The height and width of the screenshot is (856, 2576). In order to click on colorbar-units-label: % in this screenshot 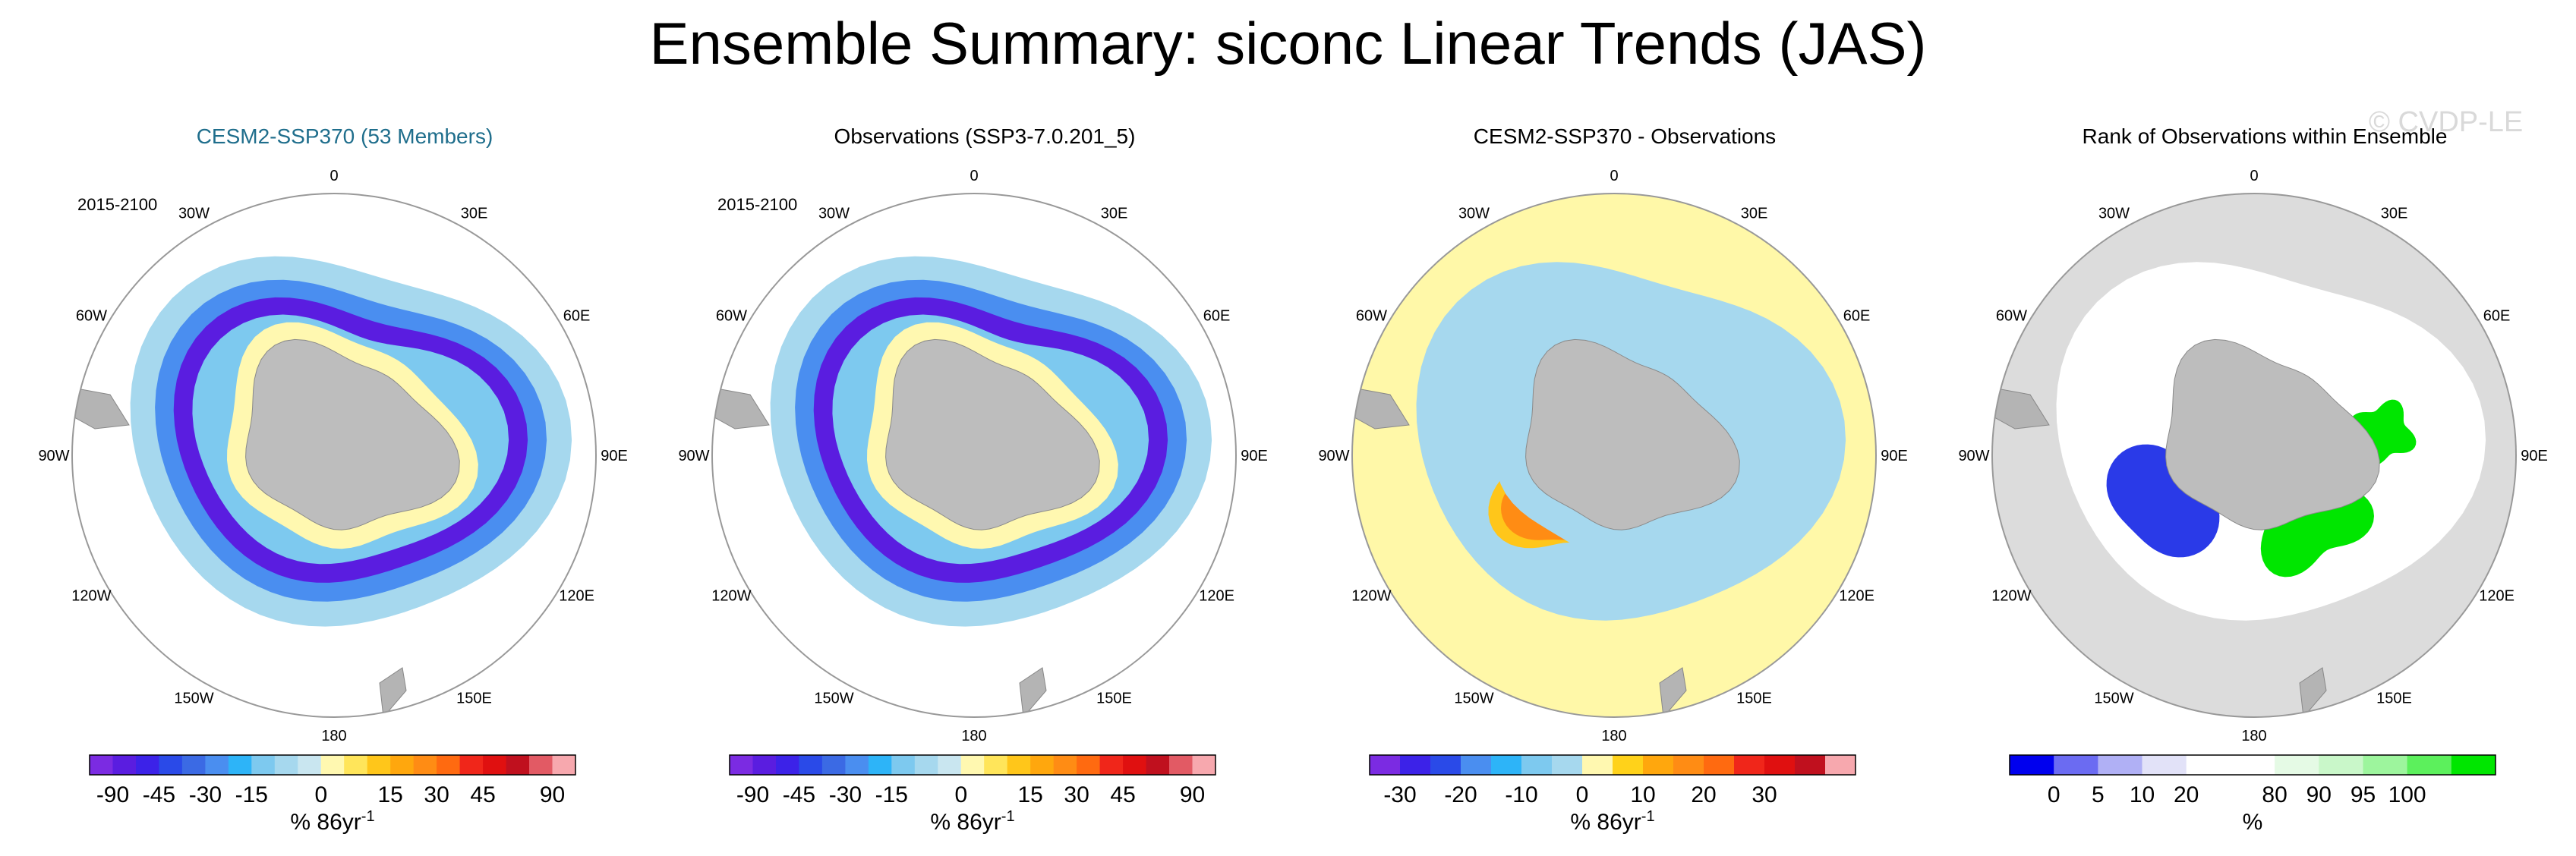, I will do `click(2253, 822)`.